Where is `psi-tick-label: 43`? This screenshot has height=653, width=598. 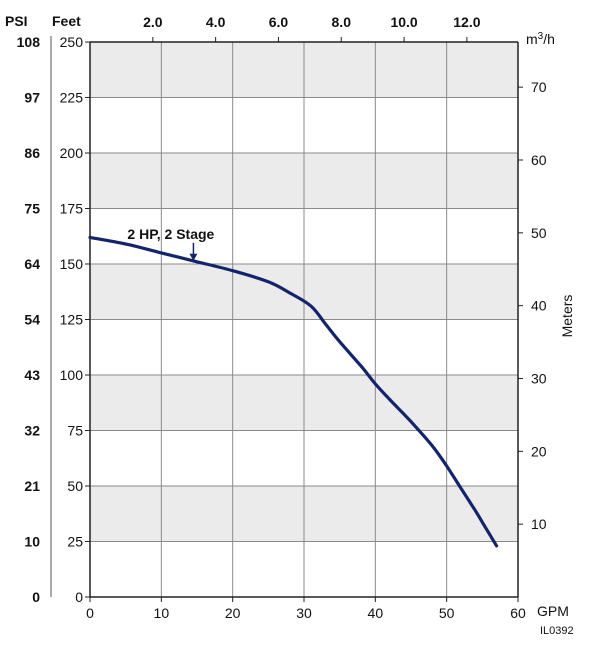 psi-tick-label: 43 is located at coordinates (32, 375).